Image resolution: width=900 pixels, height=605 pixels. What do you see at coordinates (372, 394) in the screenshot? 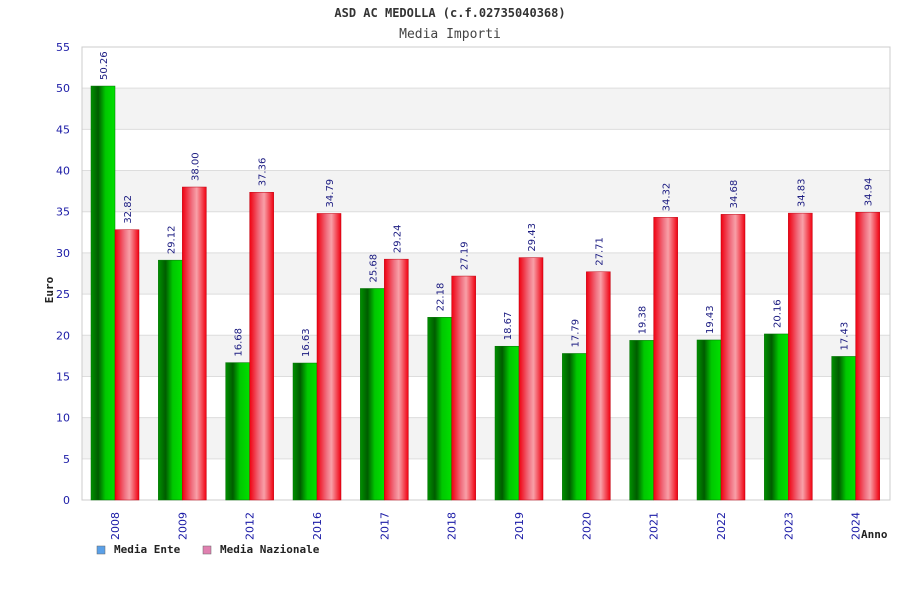
I see `bar-media-ente-2017` at bounding box center [372, 394].